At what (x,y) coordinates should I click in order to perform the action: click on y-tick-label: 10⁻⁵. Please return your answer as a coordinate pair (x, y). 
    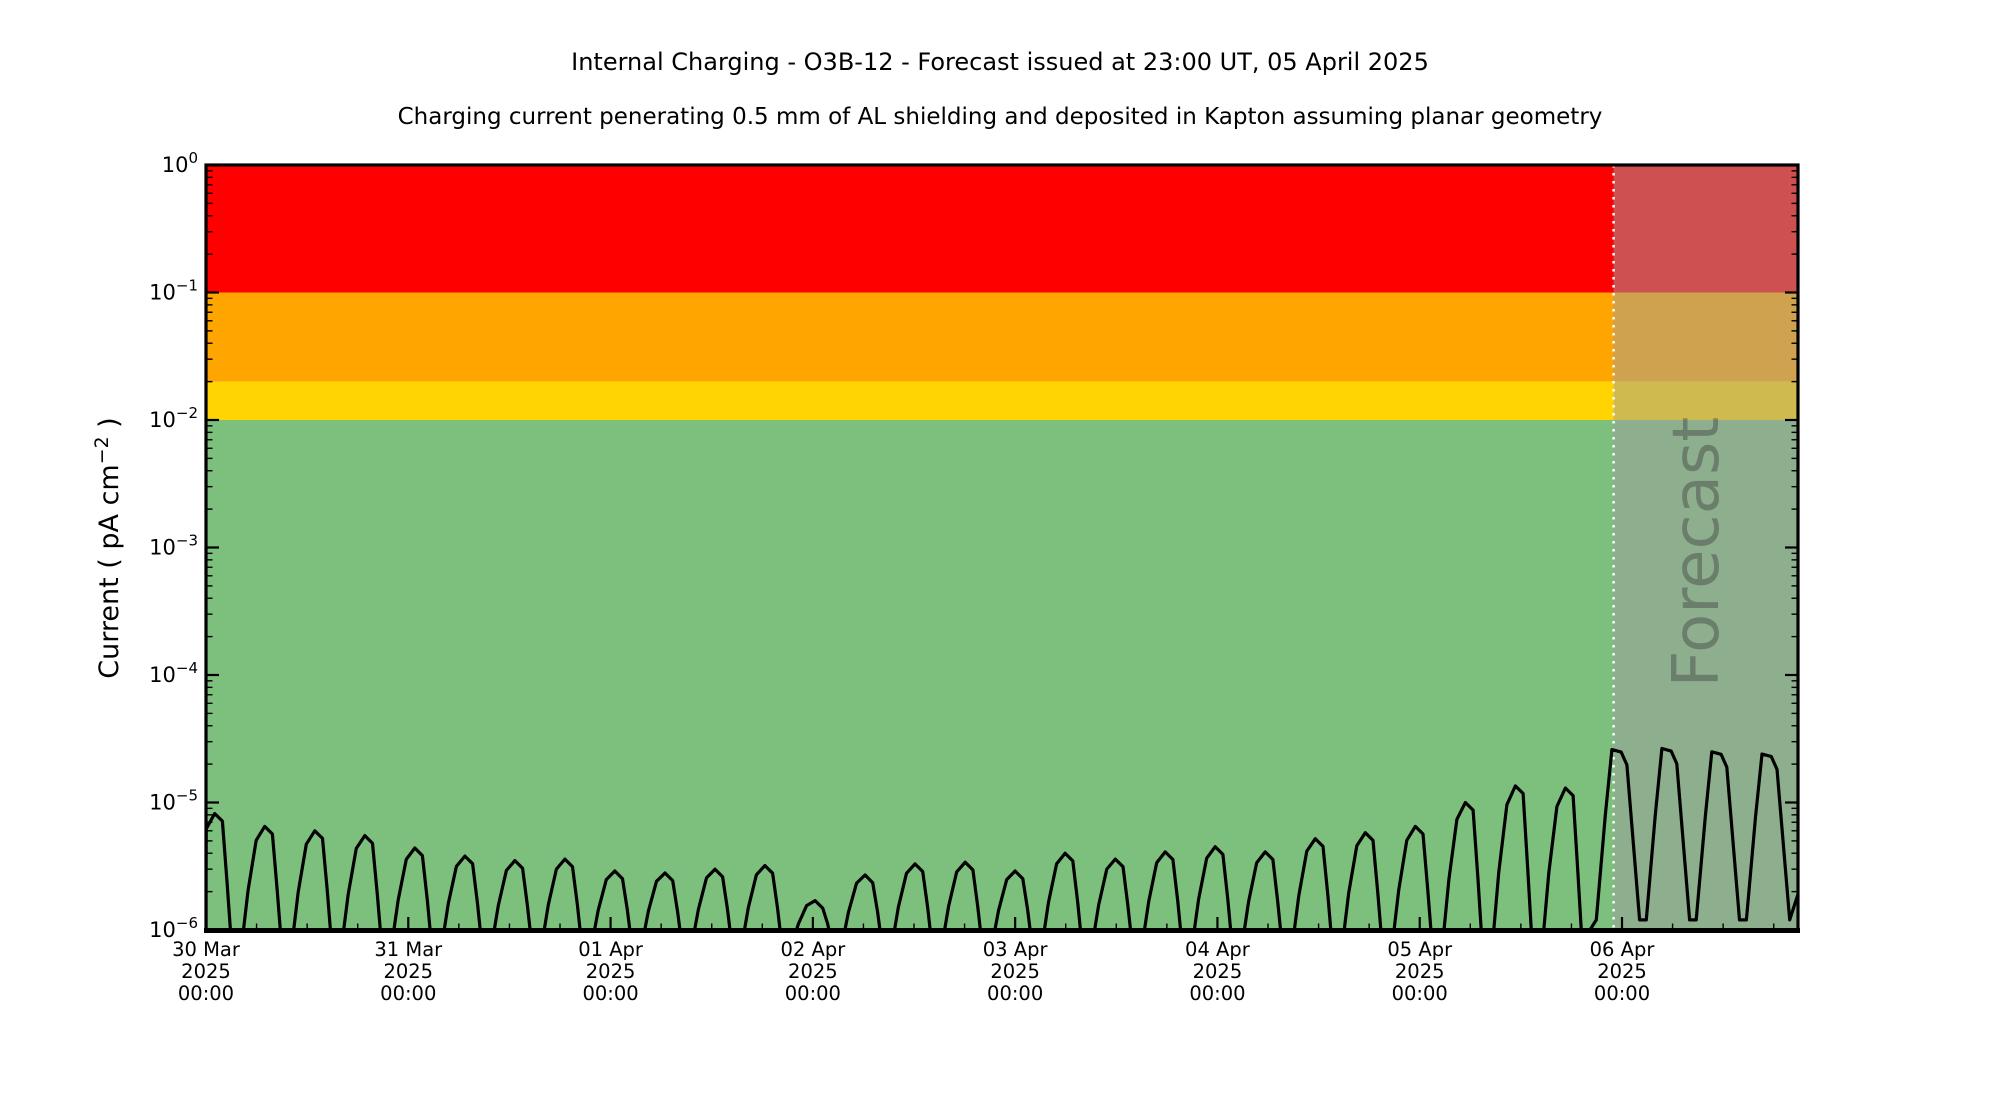
    Looking at the image, I should click on (173, 801).